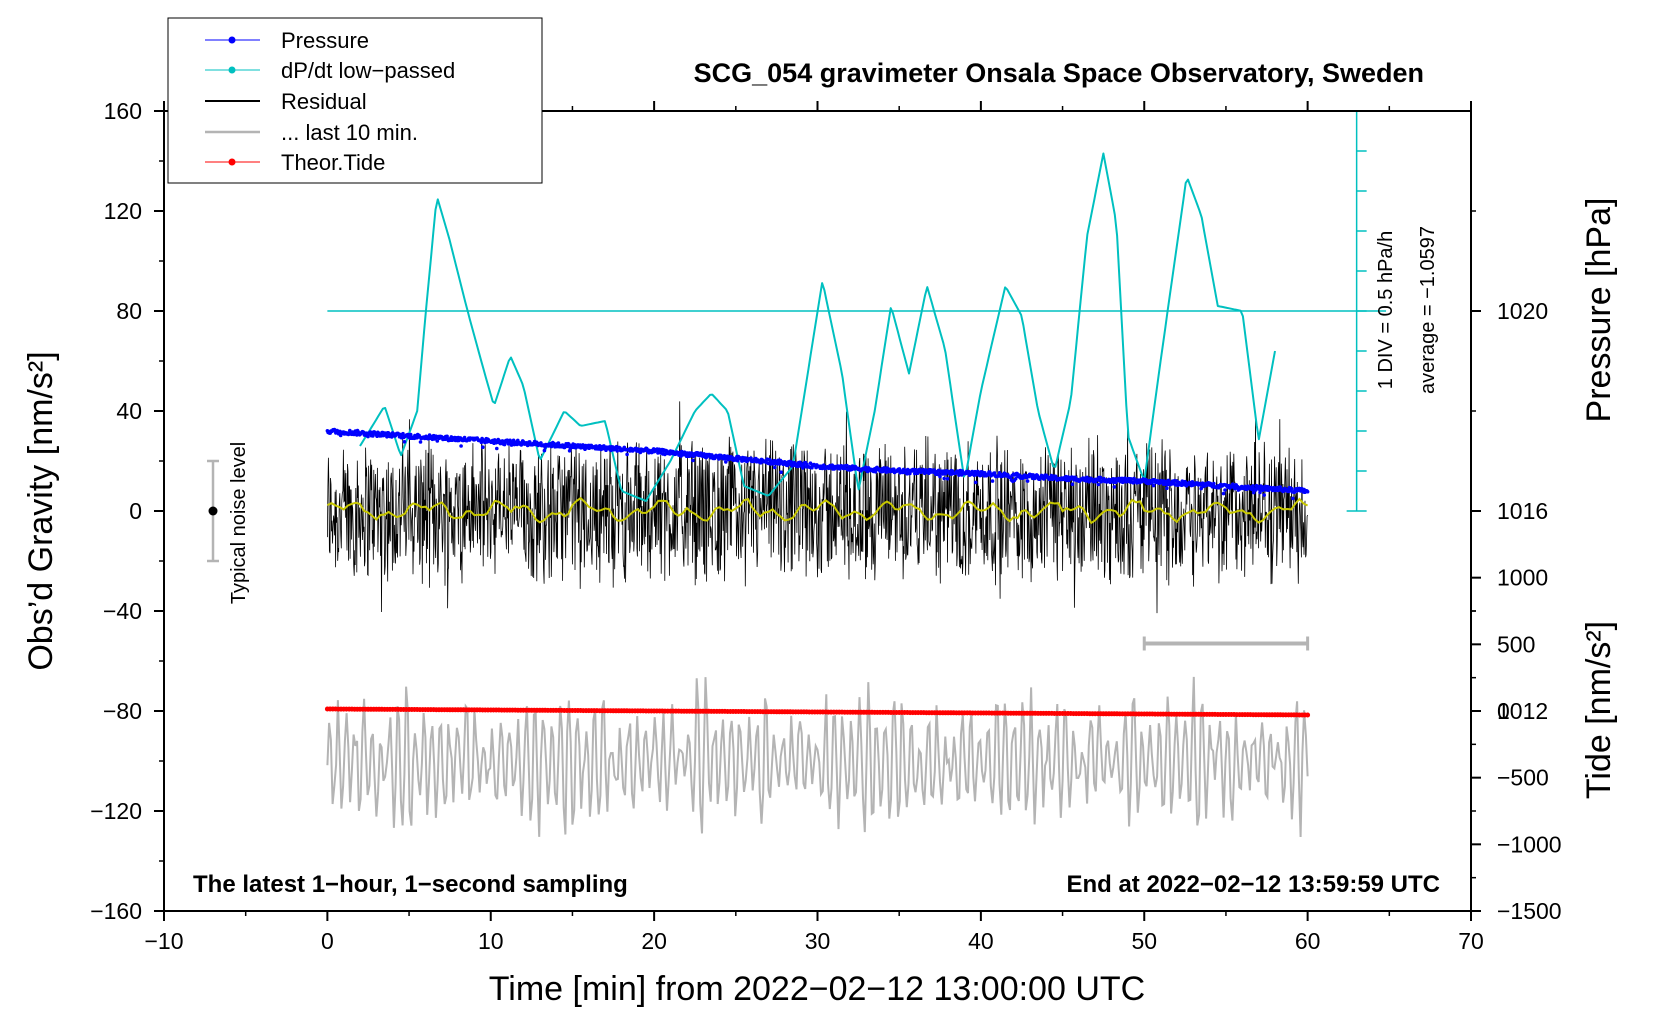 The image size is (1660, 1020). Describe the element at coordinates (135, 511) in the screenshot. I see `y-gravity-tick-label: 0` at that location.